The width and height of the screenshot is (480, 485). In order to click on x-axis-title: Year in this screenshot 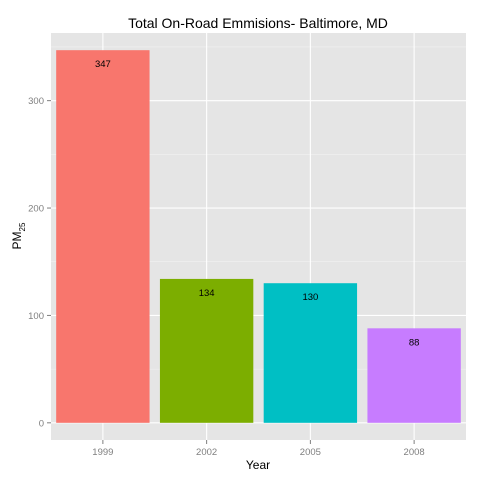, I will do `click(258, 465)`.